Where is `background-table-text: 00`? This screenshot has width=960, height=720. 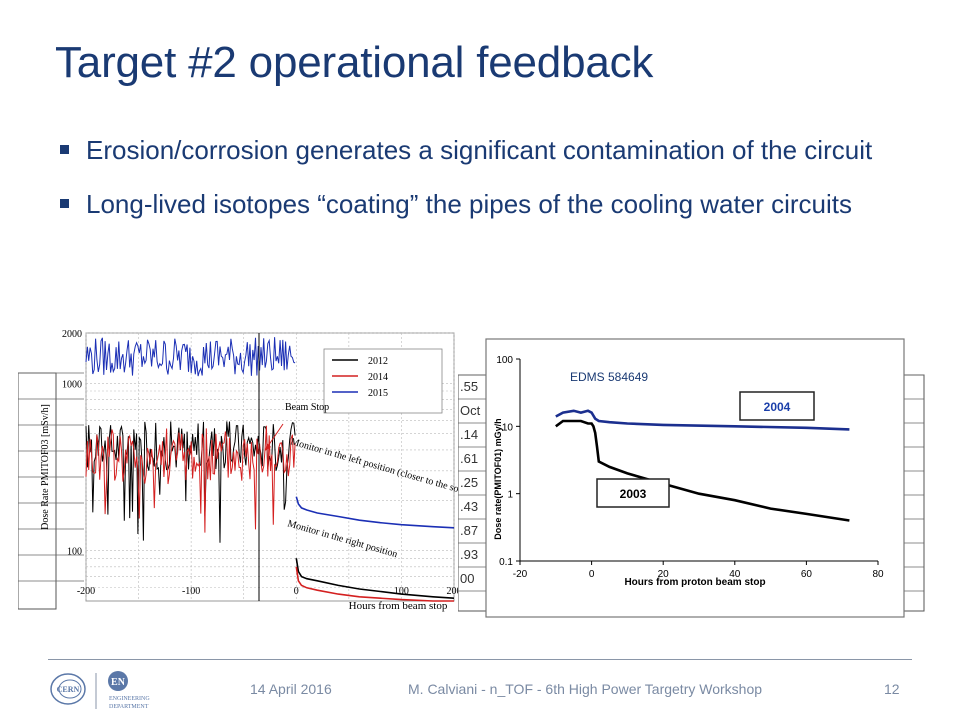 background-table-text: 00 is located at coordinates (467, 578).